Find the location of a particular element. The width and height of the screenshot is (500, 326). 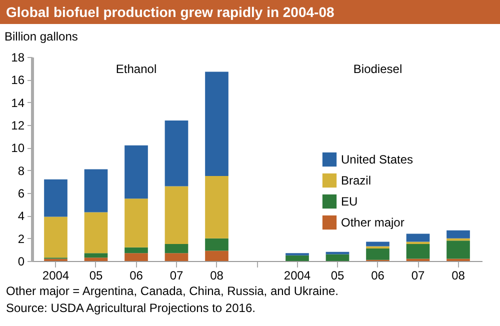

annotation: Ethanol is located at coordinates (136, 69).